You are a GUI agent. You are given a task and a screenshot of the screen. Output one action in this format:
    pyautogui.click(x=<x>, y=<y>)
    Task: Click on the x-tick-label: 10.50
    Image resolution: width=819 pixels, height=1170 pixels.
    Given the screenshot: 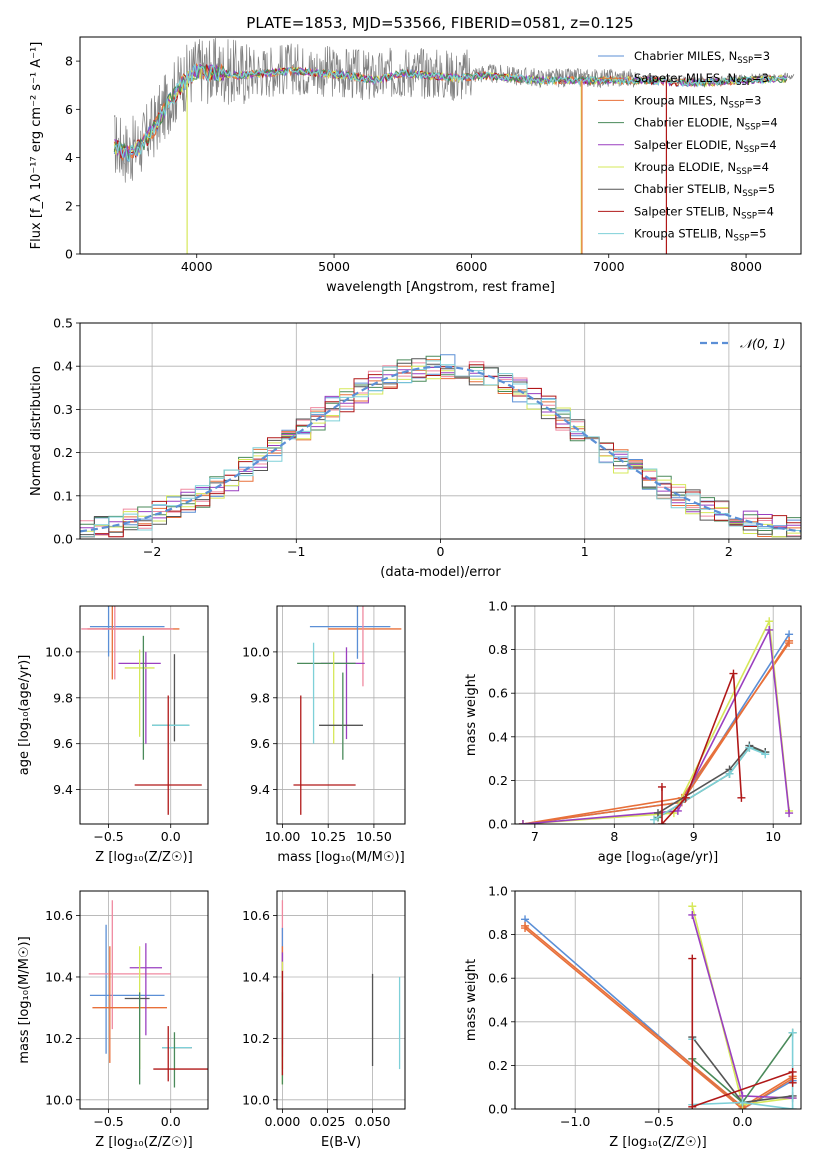 What is the action you would take?
    pyautogui.click(x=374, y=836)
    